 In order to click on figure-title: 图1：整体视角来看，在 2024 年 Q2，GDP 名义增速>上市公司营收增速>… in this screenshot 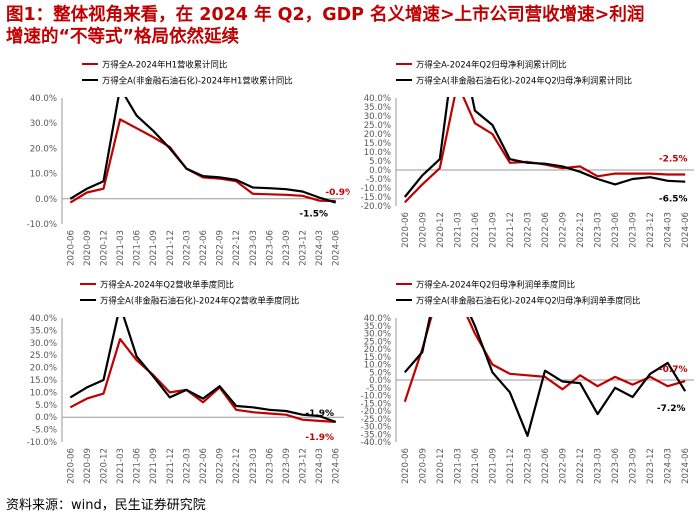, I will do `click(351, 26)`.